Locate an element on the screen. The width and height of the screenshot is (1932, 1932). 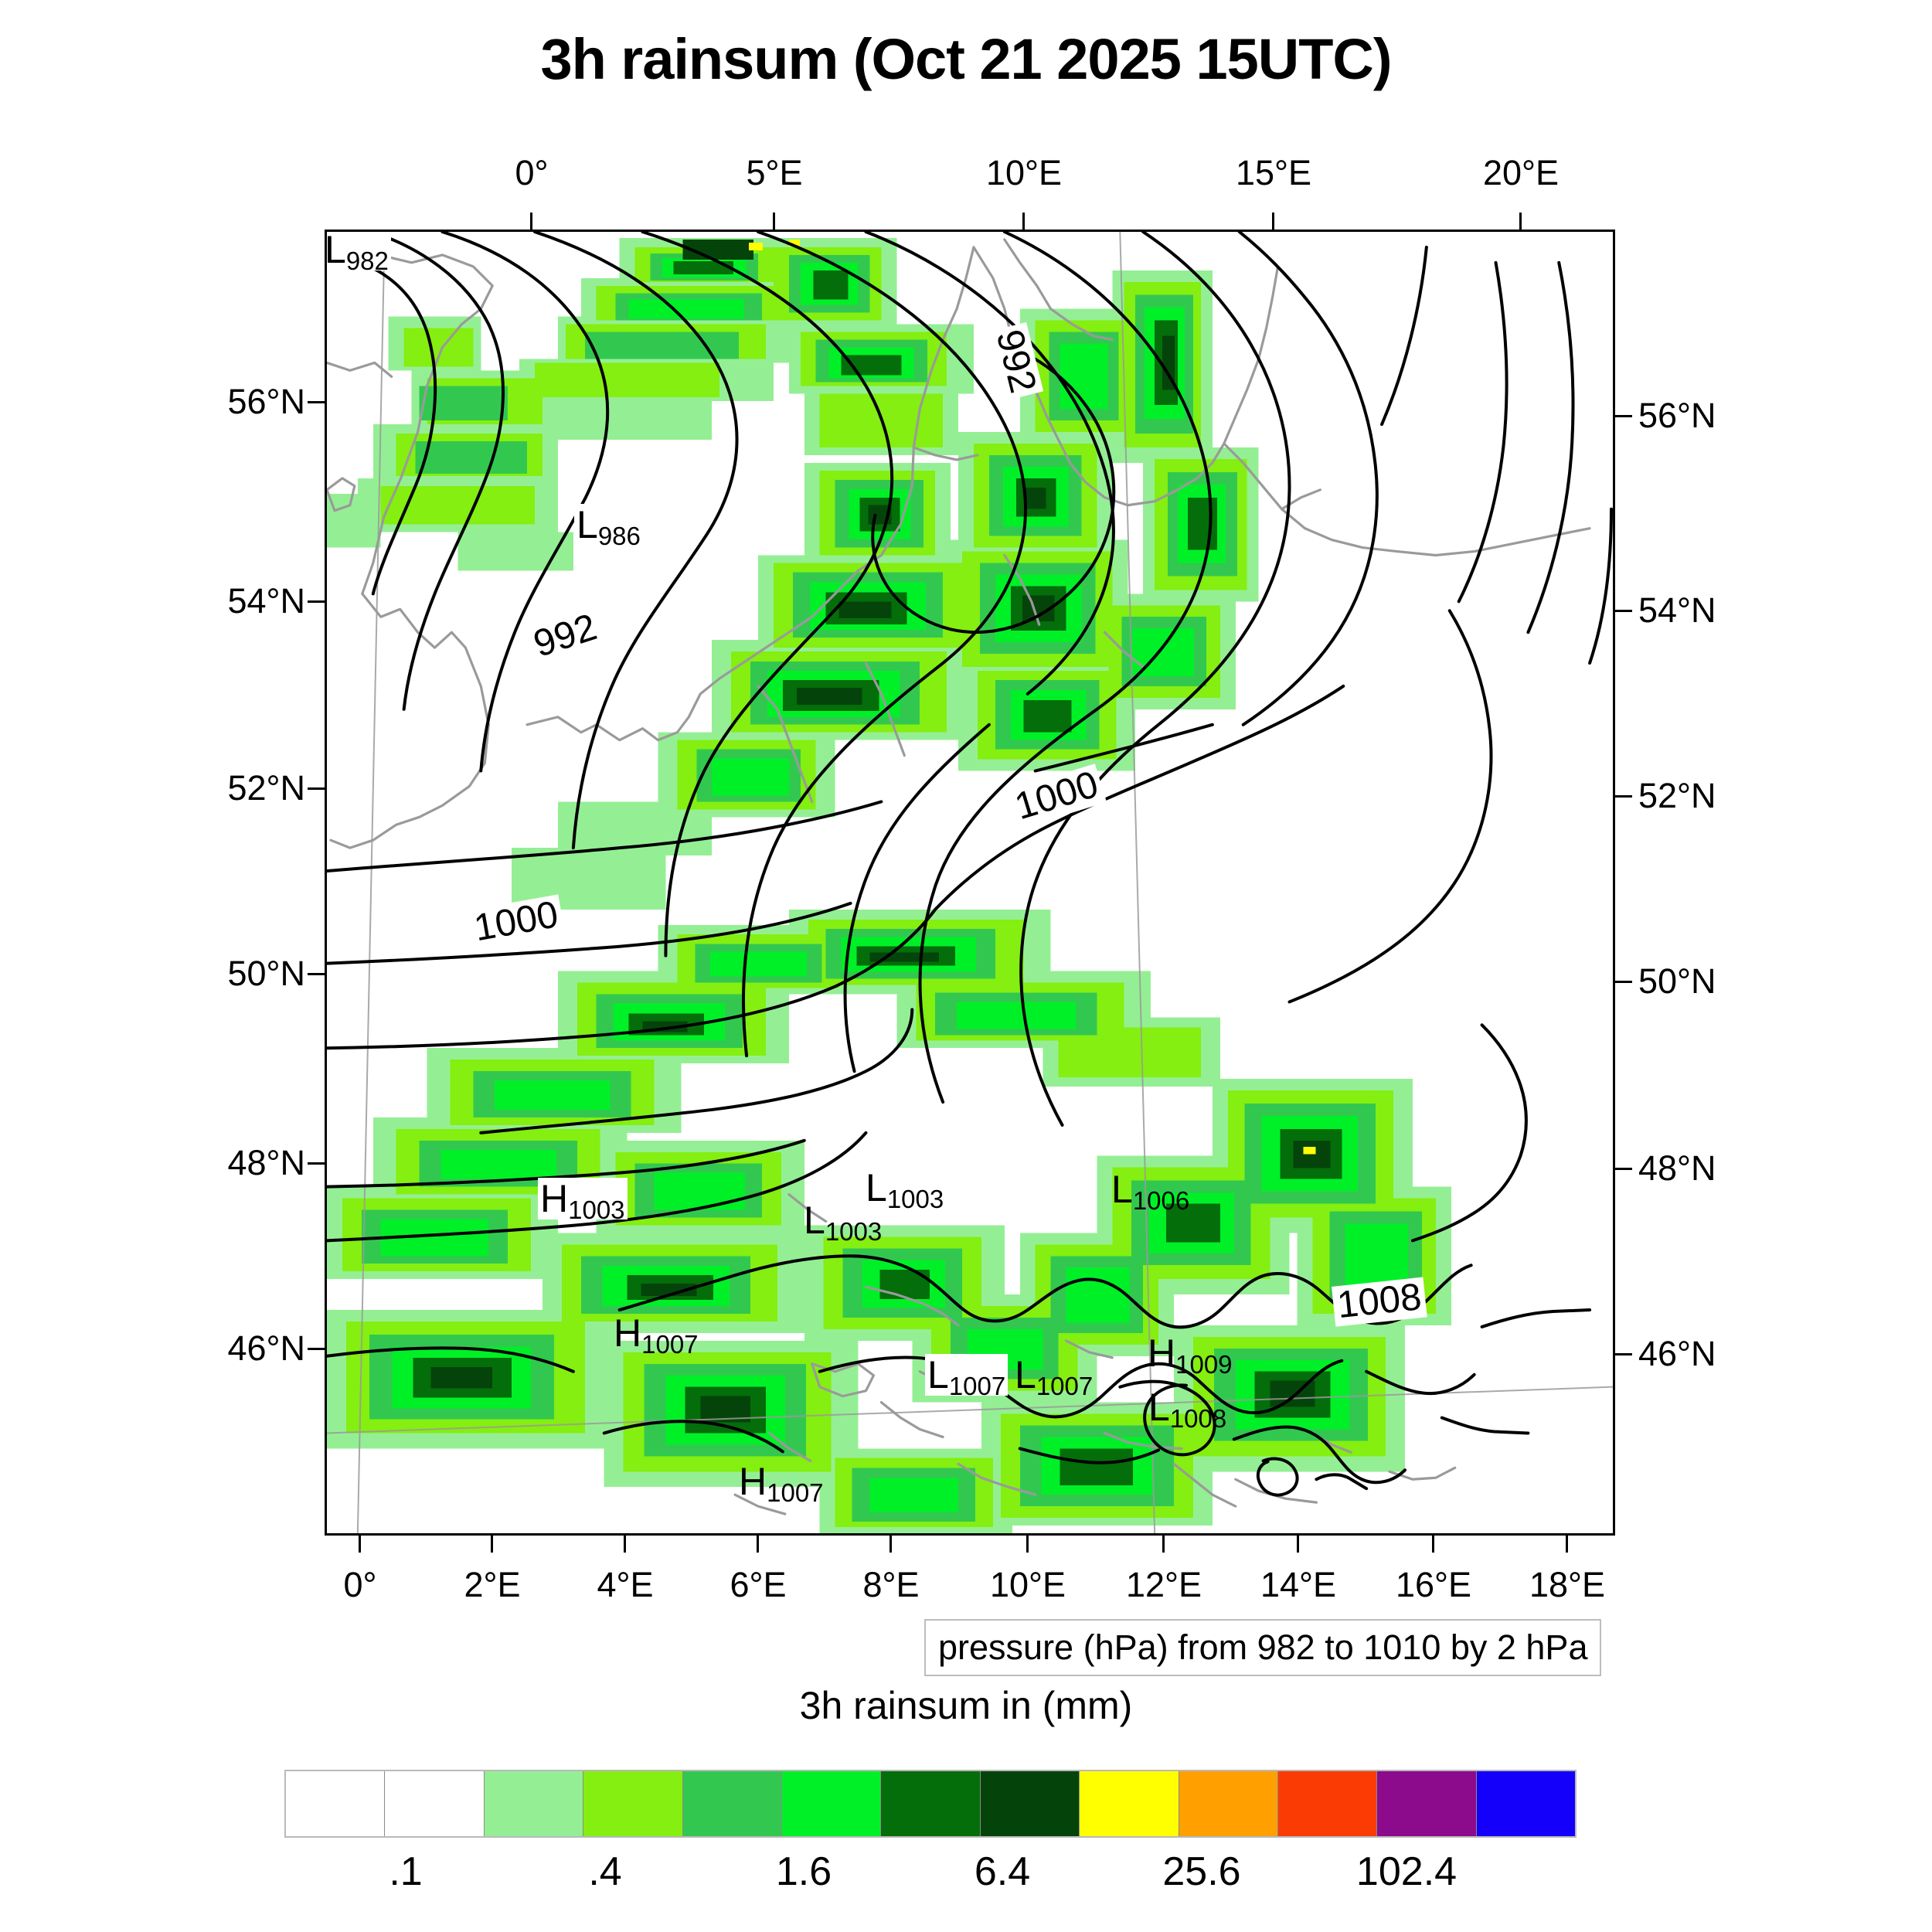
axis-tick-left-3: 50°N is located at coordinates (266, 974).